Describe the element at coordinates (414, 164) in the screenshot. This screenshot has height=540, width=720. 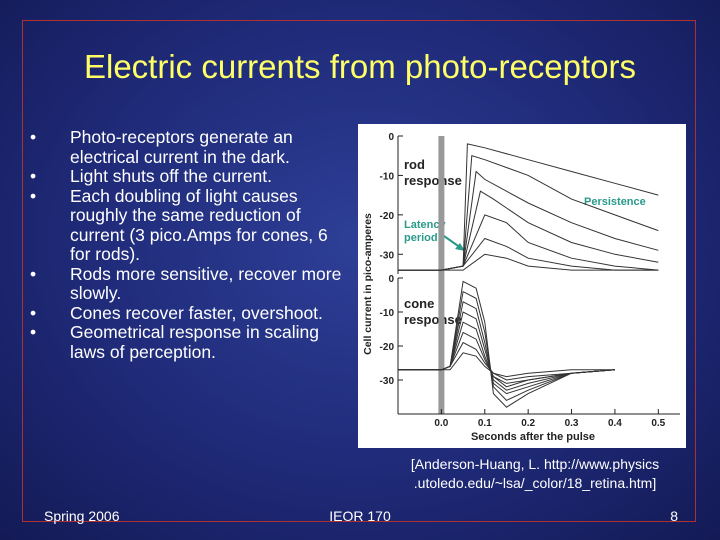
I see `rod-label: rod` at that location.